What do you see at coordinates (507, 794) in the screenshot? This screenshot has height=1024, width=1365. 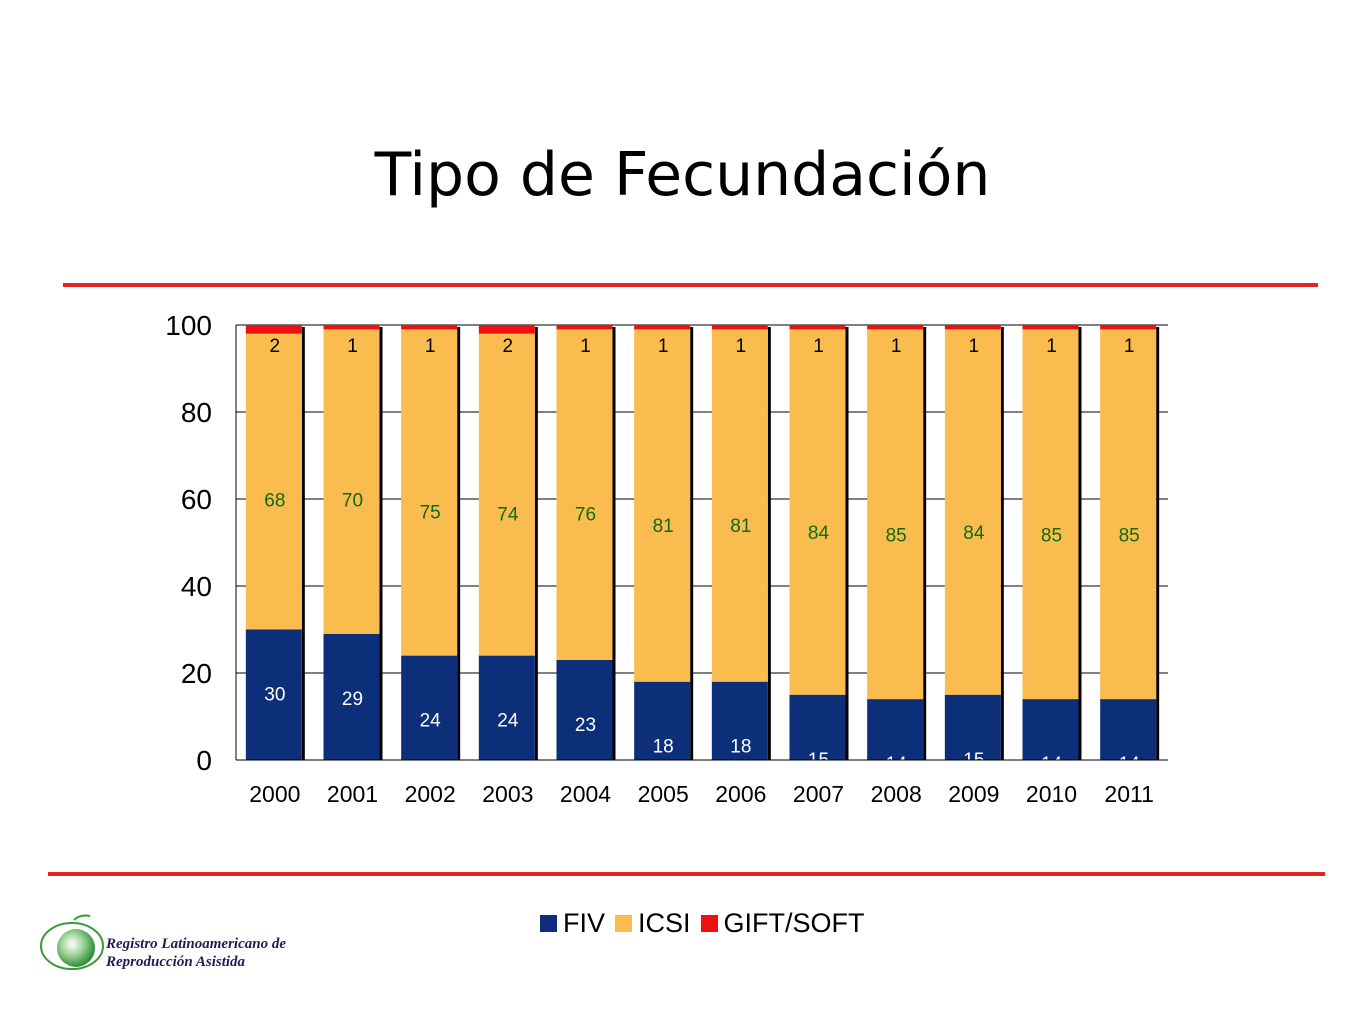 I see `x-tick-label: 2003` at bounding box center [507, 794].